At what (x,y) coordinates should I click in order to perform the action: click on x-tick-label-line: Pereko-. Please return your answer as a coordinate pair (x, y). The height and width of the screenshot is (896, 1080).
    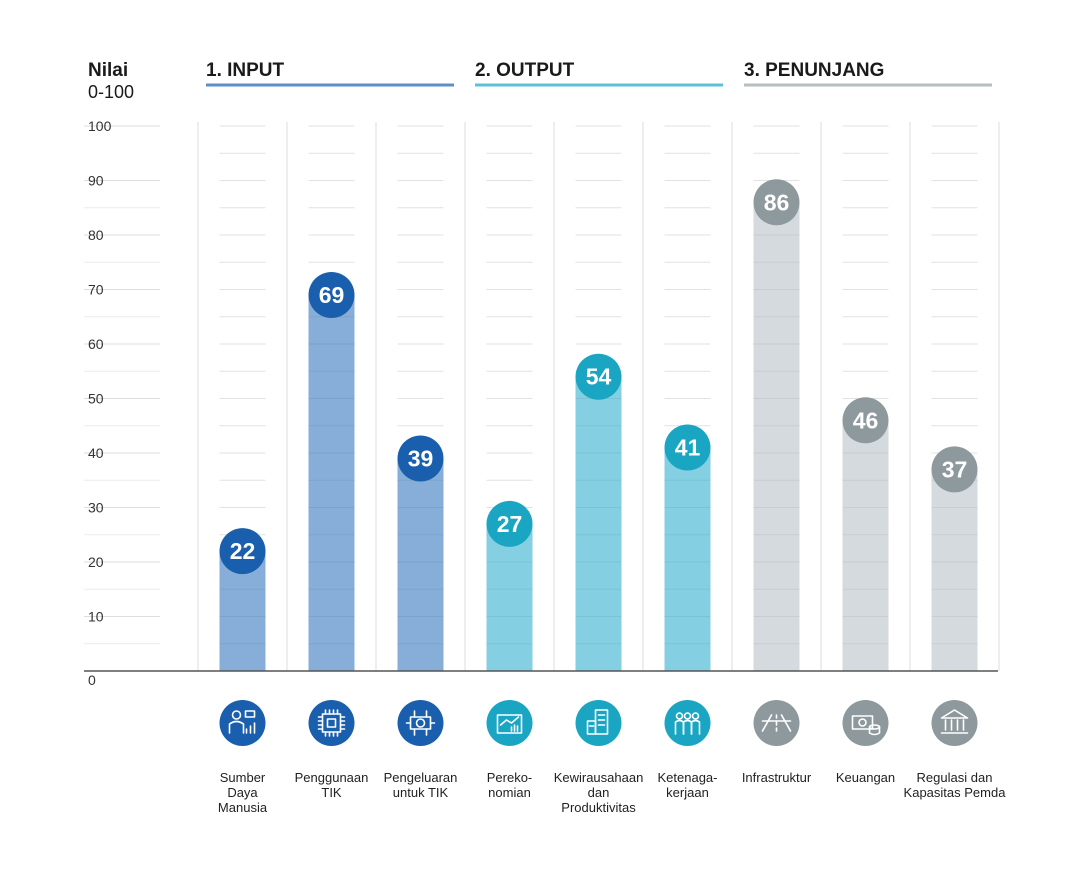
    Looking at the image, I should click on (509, 777).